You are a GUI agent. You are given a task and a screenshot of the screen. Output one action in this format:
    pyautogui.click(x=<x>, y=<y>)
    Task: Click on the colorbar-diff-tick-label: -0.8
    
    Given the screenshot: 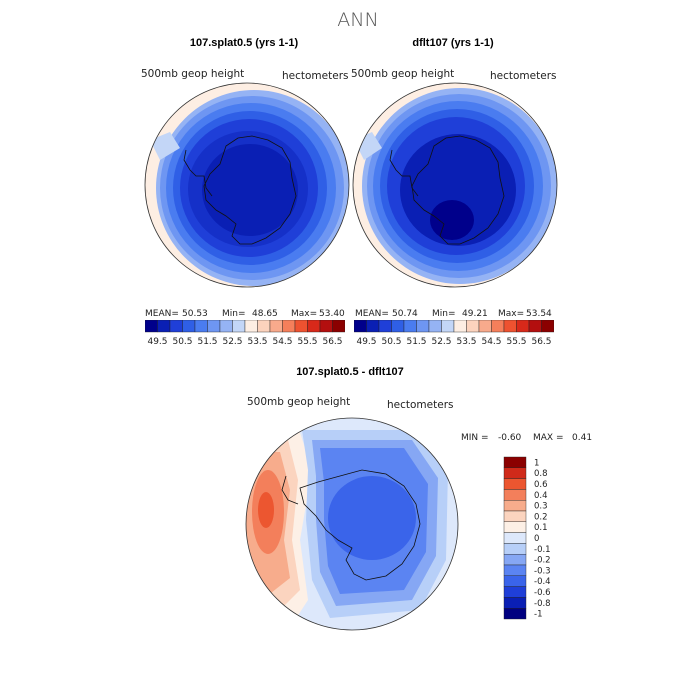 What is the action you would take?
    pyautogui.click(x=542, y=604)
    